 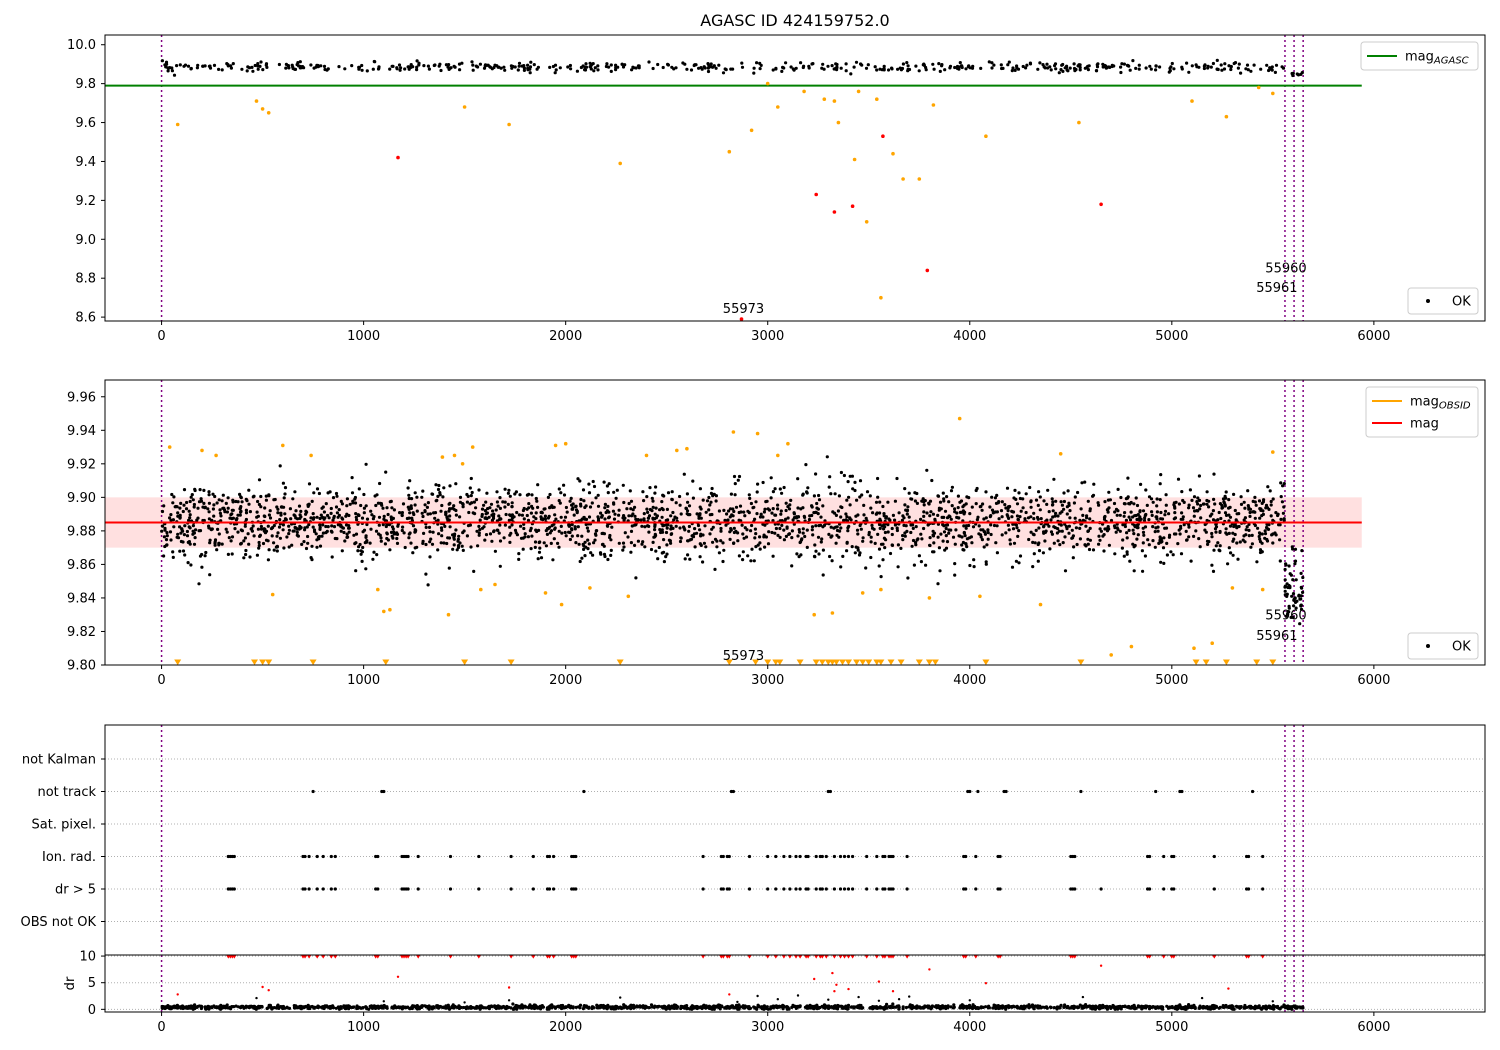 What do you see at coordinates (1424, 424) in the screenshot?
I see `legend-label-1: mag` at bounding box center [1424, 424].